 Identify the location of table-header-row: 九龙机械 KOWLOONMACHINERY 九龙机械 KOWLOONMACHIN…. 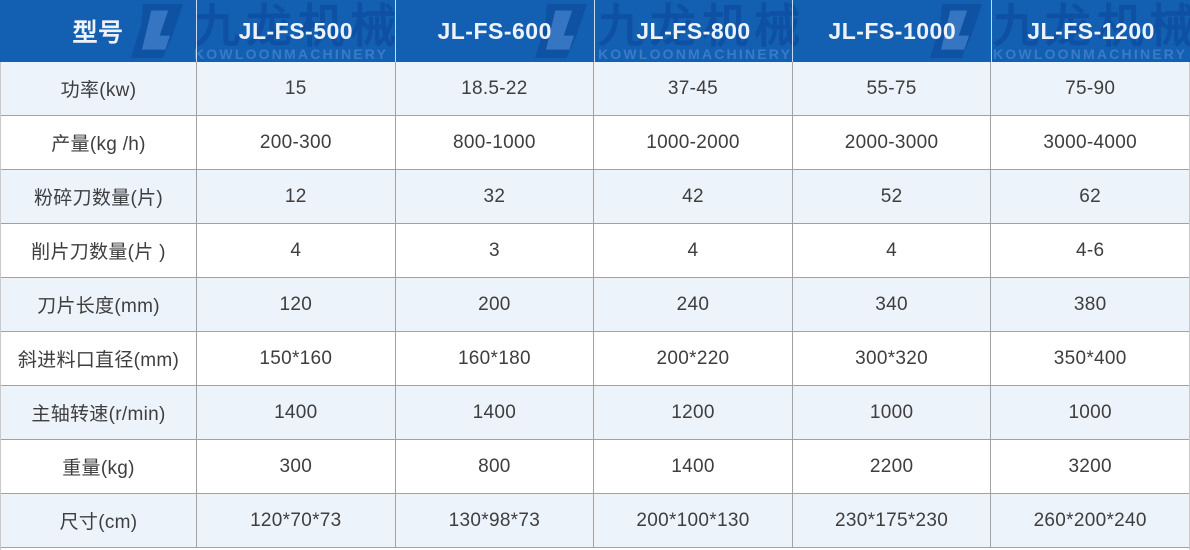
(595, 31).